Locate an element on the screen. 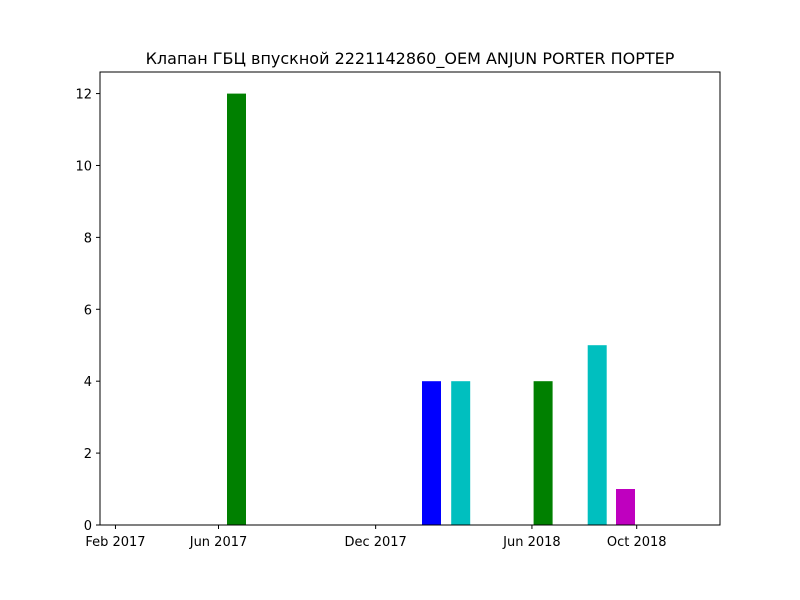  x-tick-label: Oct 2018 is located at coordinates (637, 542).